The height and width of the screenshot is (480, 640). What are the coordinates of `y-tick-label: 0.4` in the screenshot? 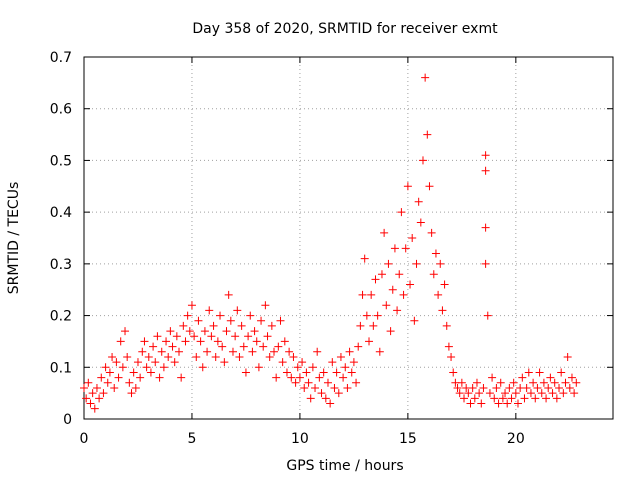 It's located at (61, 213).